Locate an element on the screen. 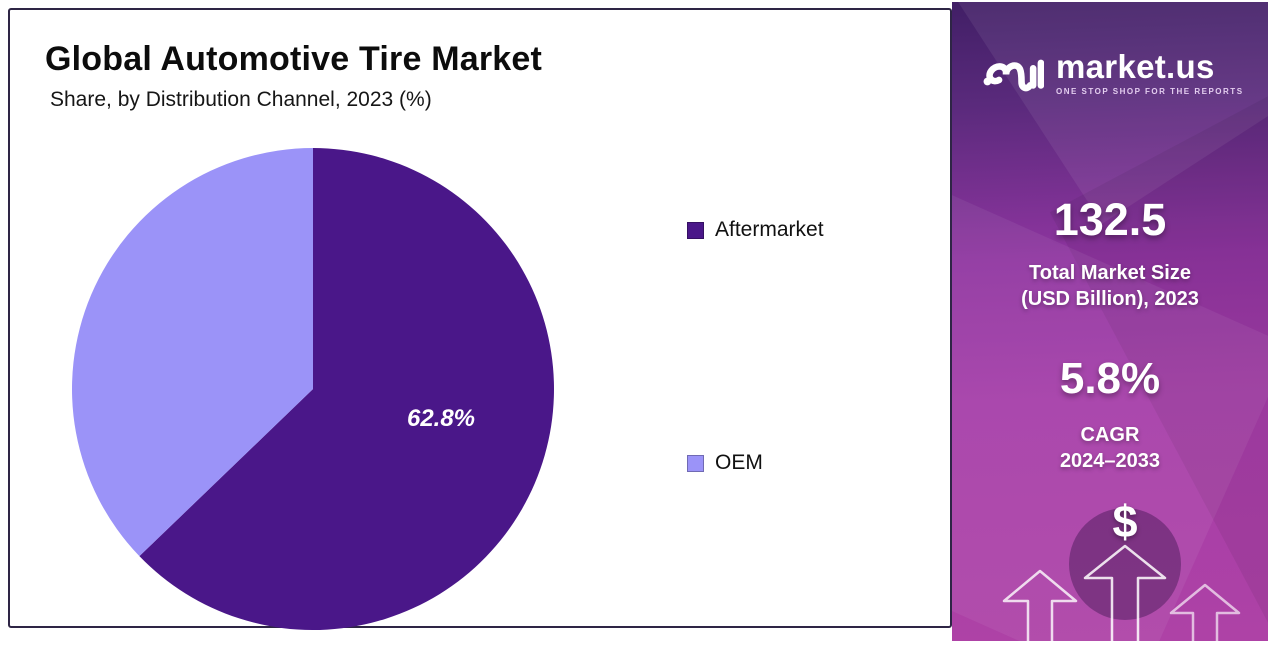 This screenshot has width=1280, height=648. decorative-diagonal-shape is located at coordinates (1110, 113).